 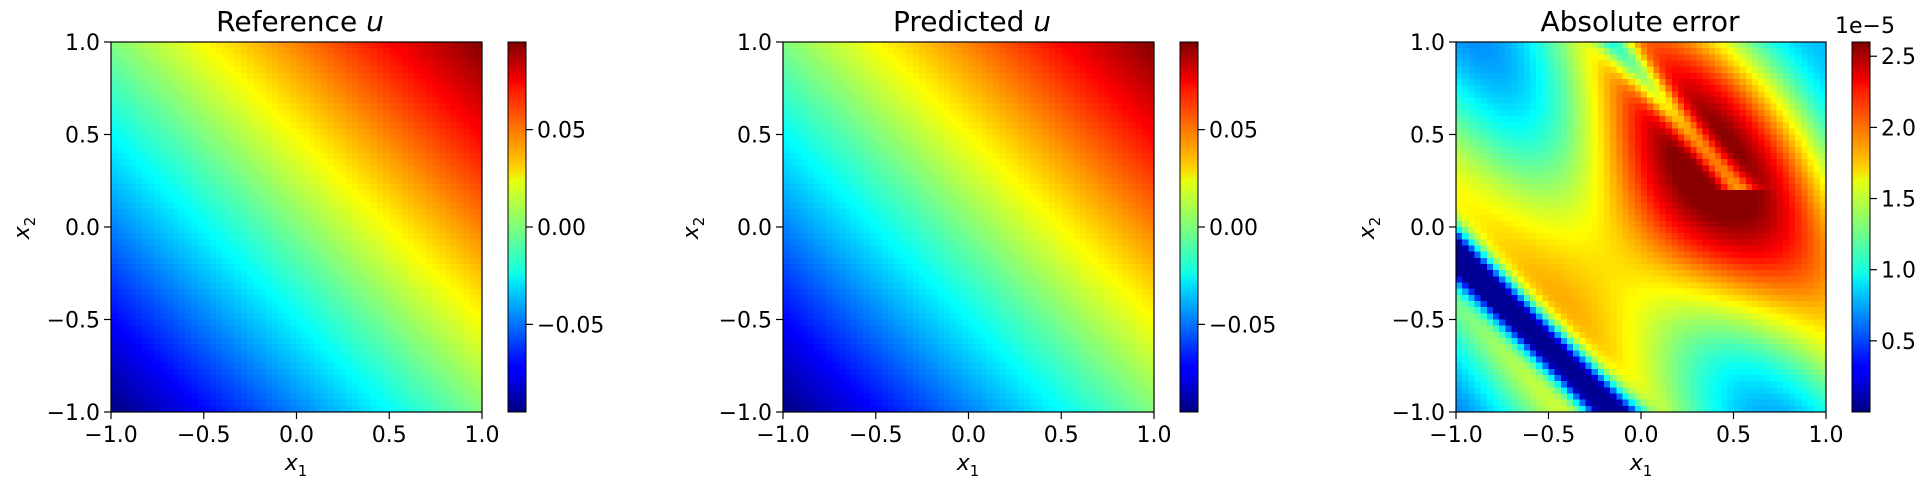 What do you see at coordinates (561, 131) in the screenshot?
I see `colorbar-tick-label: 0.05` at bounding box center [561, 131].